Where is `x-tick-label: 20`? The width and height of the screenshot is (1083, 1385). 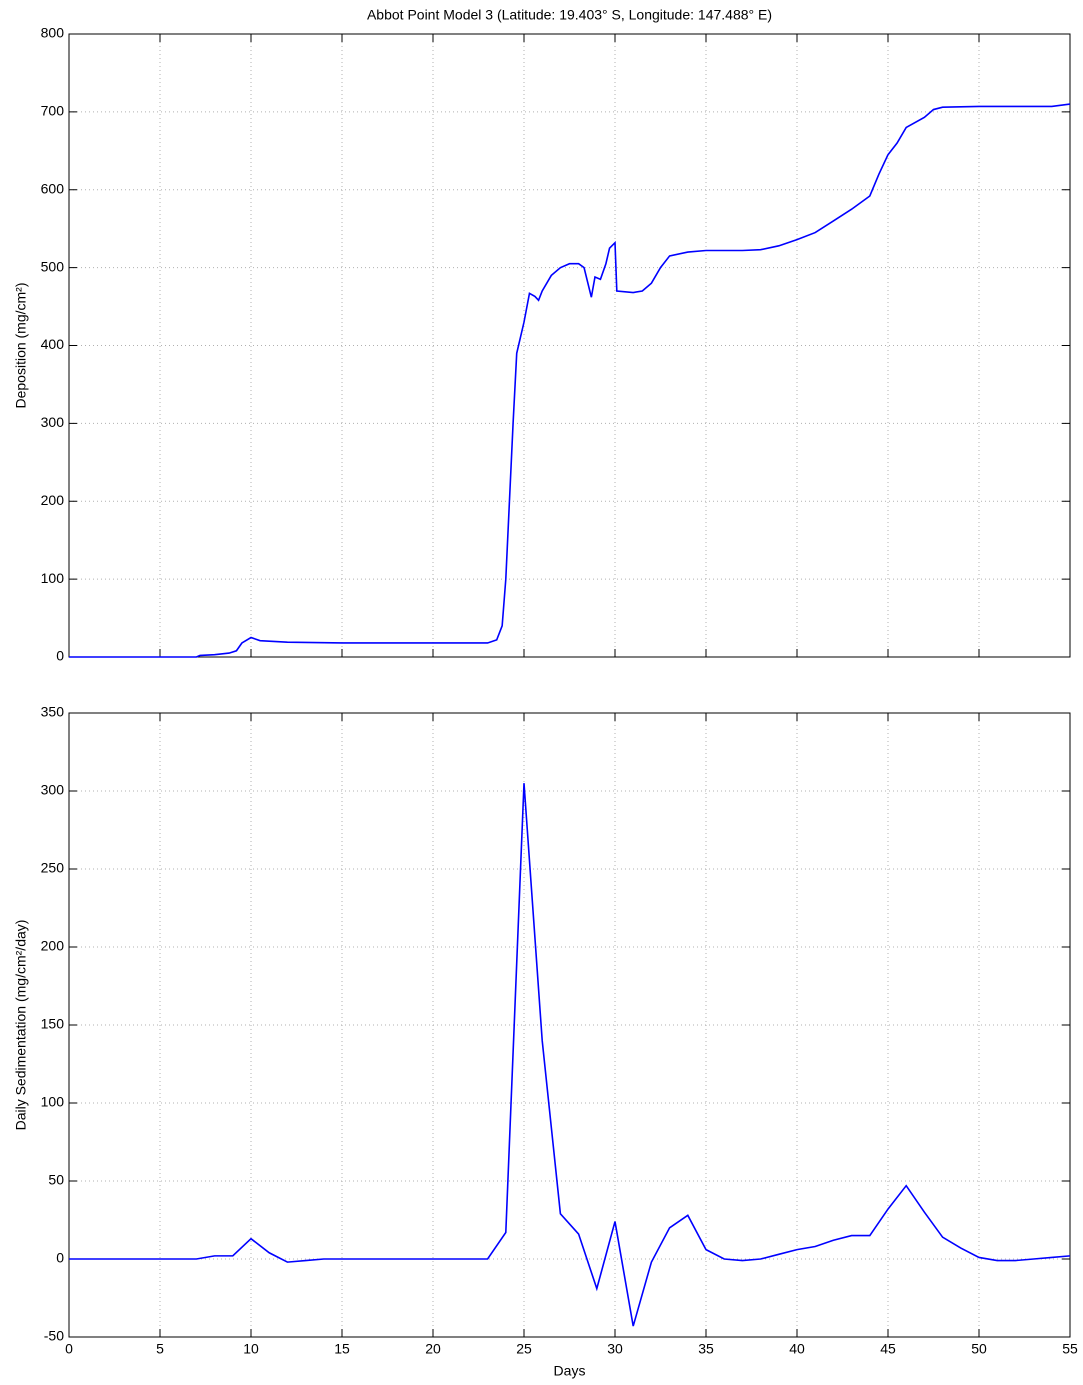
x-tick-label: 20 is located at coordinates (433, 1349).